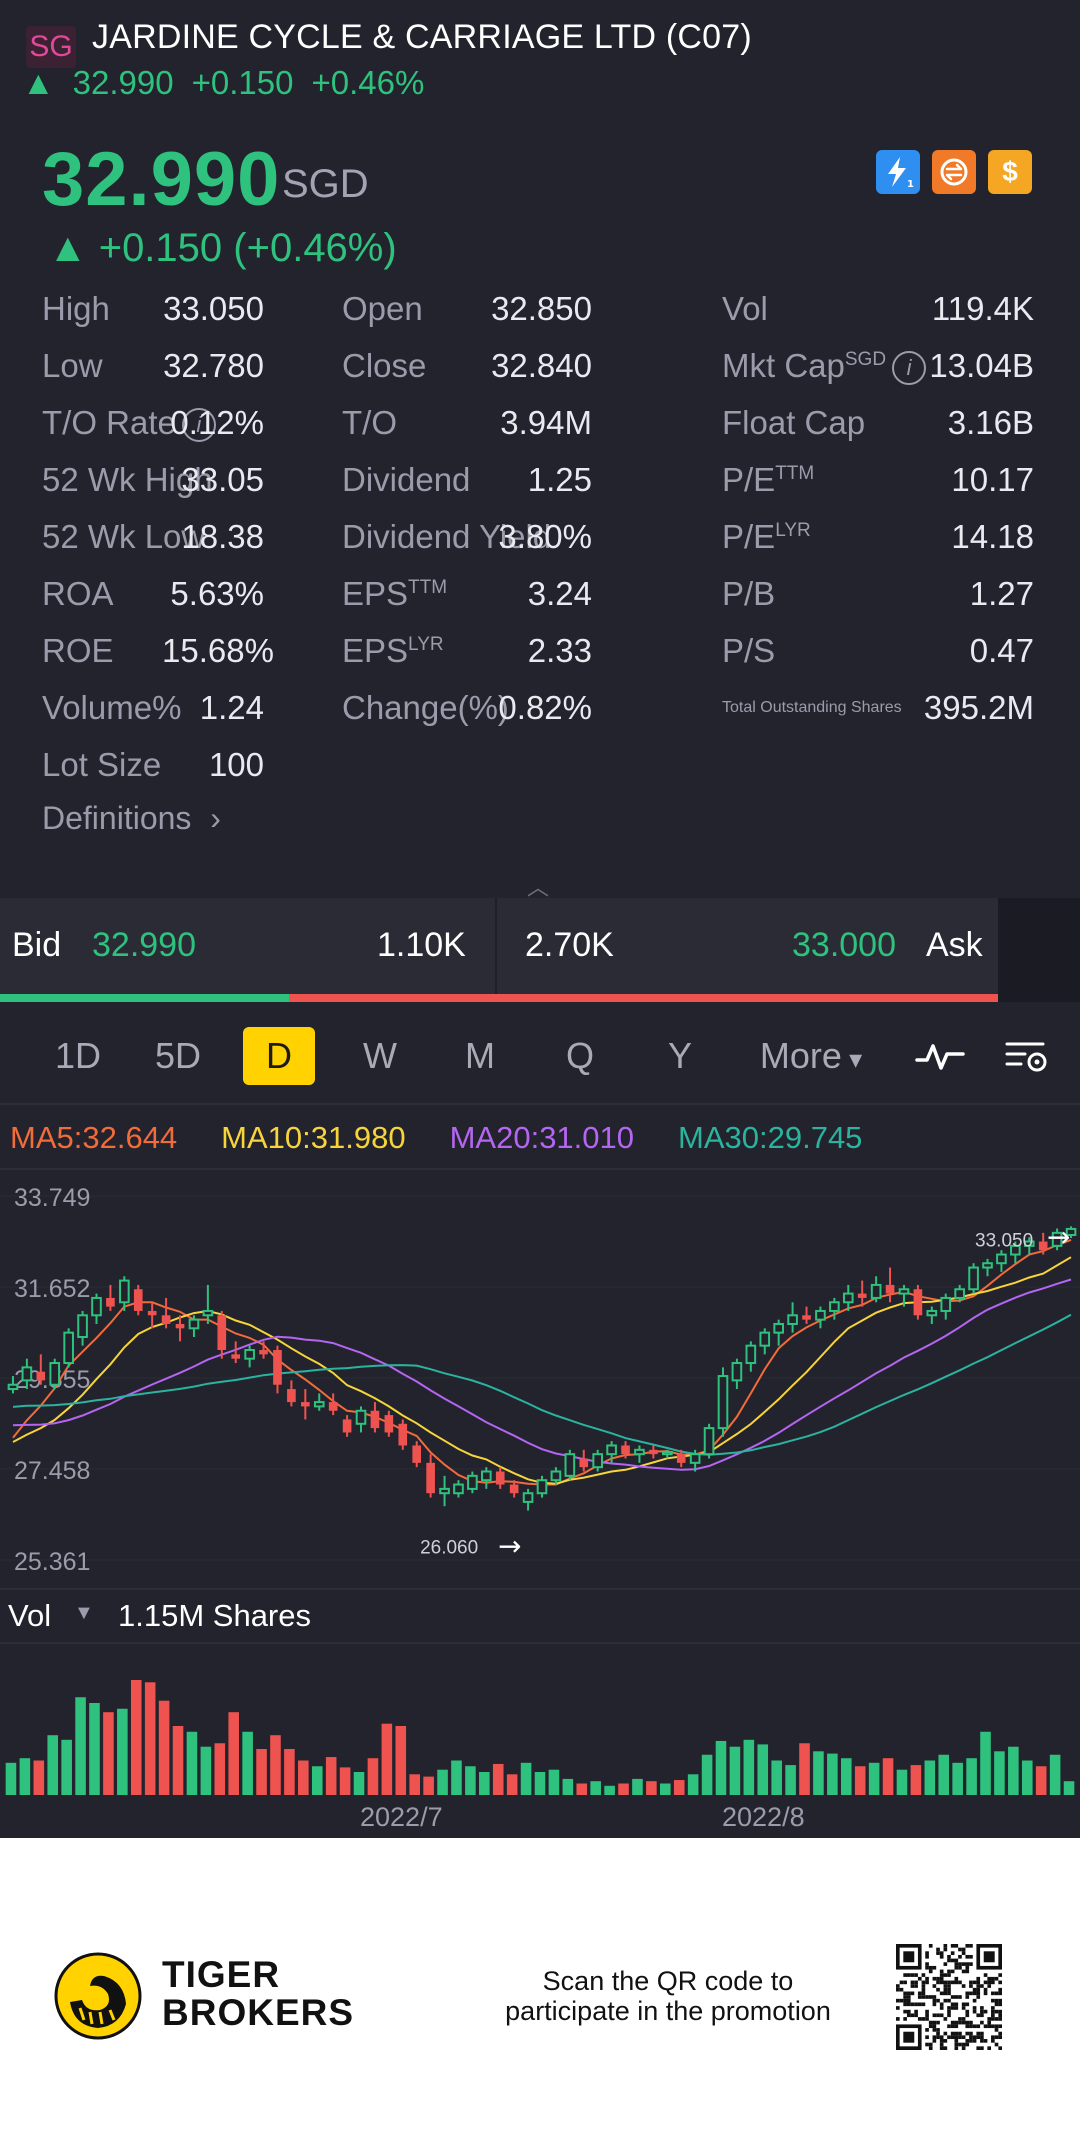  I want to click on stats-row: Lot Size 100, so click(542, 769).